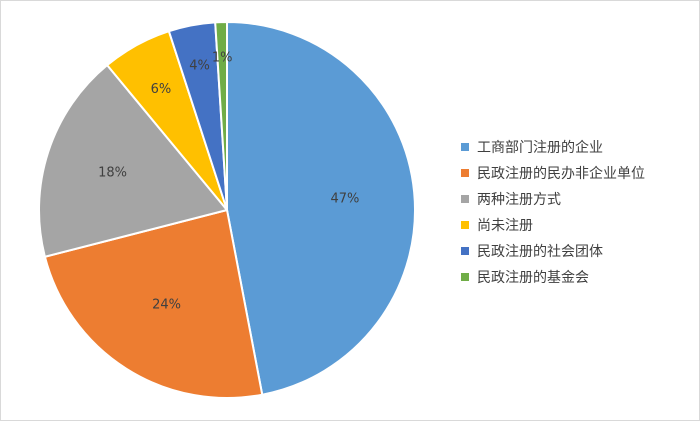 Image resolution: width=700 pixels, height=421 pixels. I want to click on legend-label-1: 民政注册的民办非企业单位, so click(561, 174).